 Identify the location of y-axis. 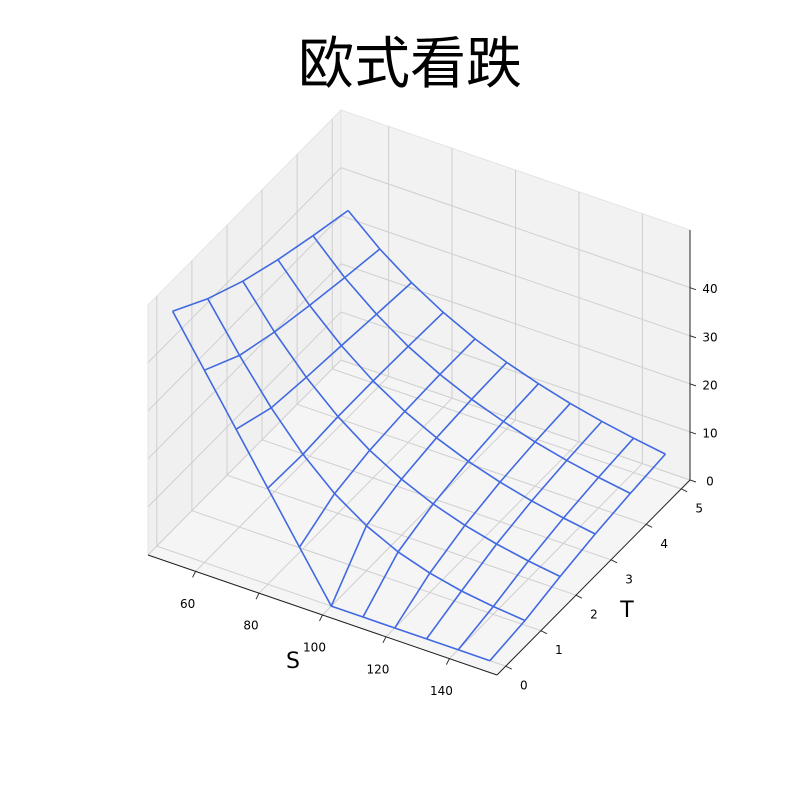
(593, 577).